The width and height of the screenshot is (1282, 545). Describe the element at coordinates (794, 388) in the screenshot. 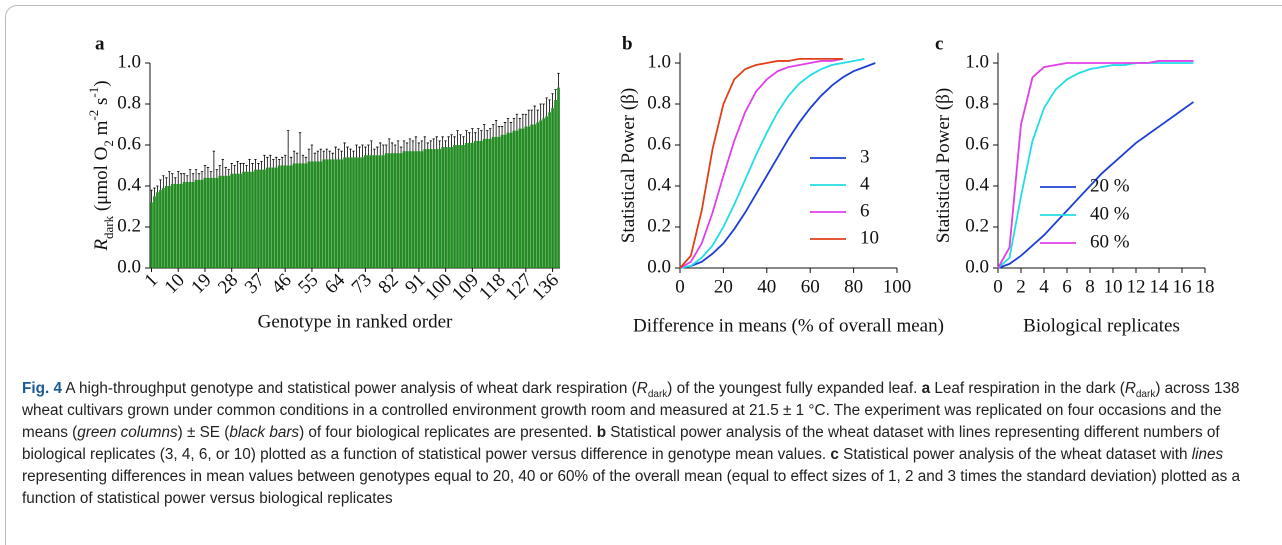

I see `caption-text: ) of the youngest fully expanded leaf.` at that location.